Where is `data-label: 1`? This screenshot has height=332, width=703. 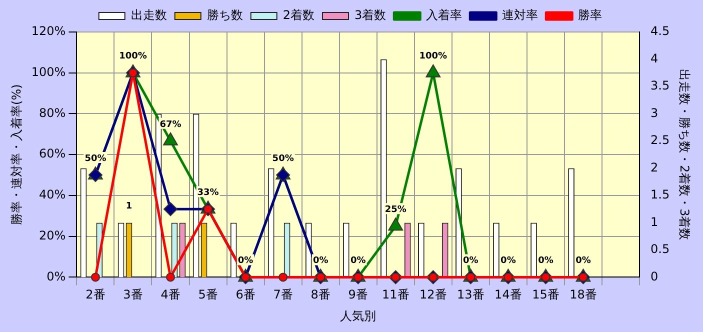
data-label: 1 is located at coordinates (129, 207).